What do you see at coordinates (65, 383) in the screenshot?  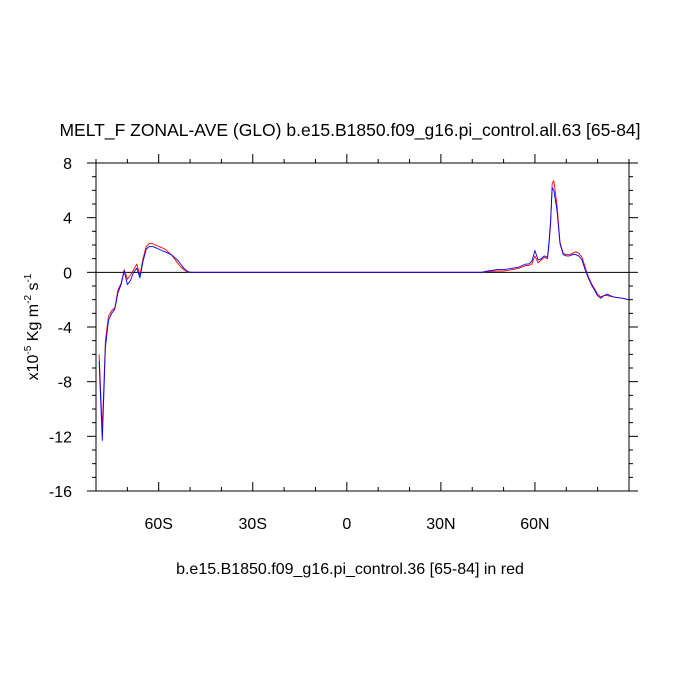 I see `y-tick-label: -8` at bounding box center [65, 383].